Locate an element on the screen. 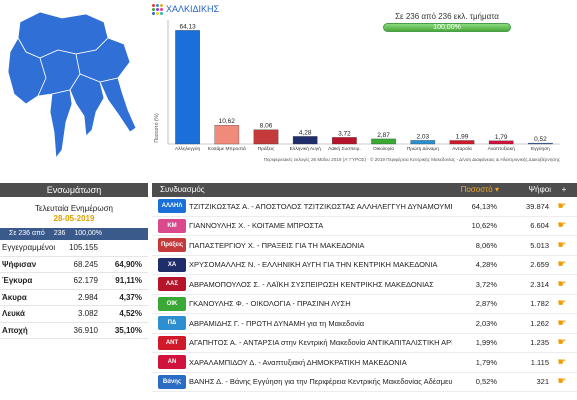 The height and width of the screenshot is (400, 577). party-percent: 64,13% is located at coordinates (484, 206).